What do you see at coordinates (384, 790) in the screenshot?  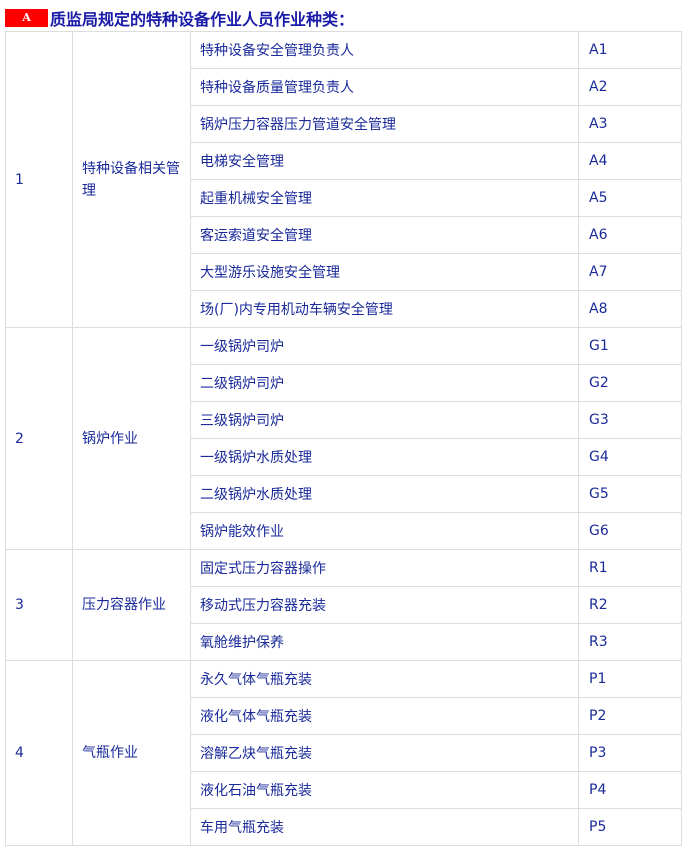 I see `job-name: 液化石油气瓶充装` at bounding box center [384, 790].